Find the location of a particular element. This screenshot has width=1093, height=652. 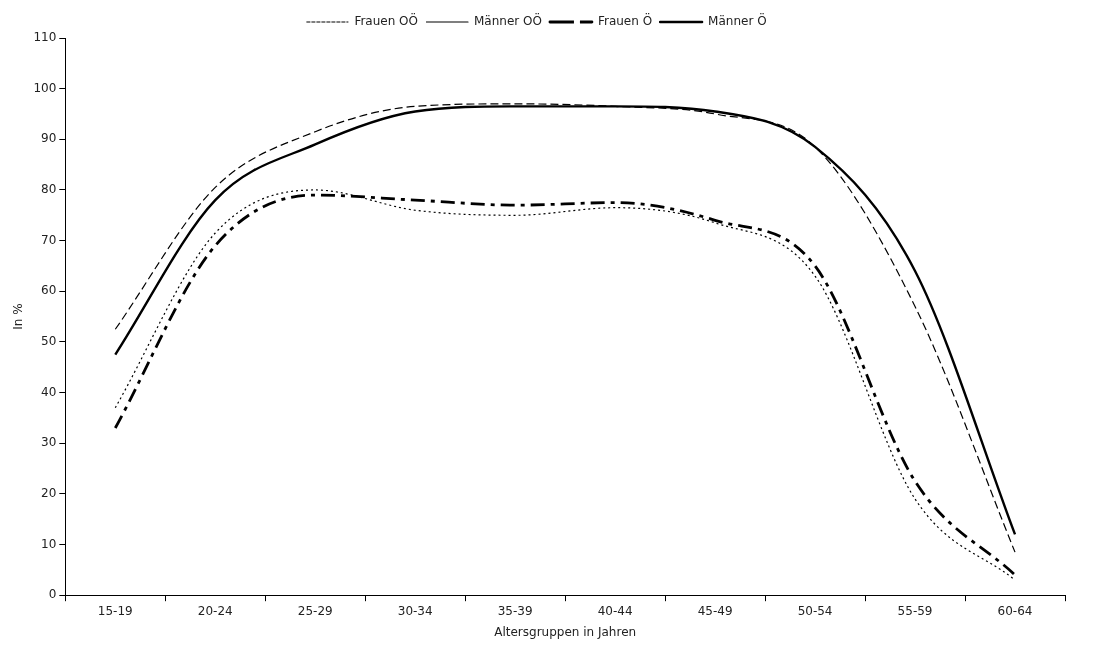

y-tick-label: 80 is located at coordinates (49, 189).